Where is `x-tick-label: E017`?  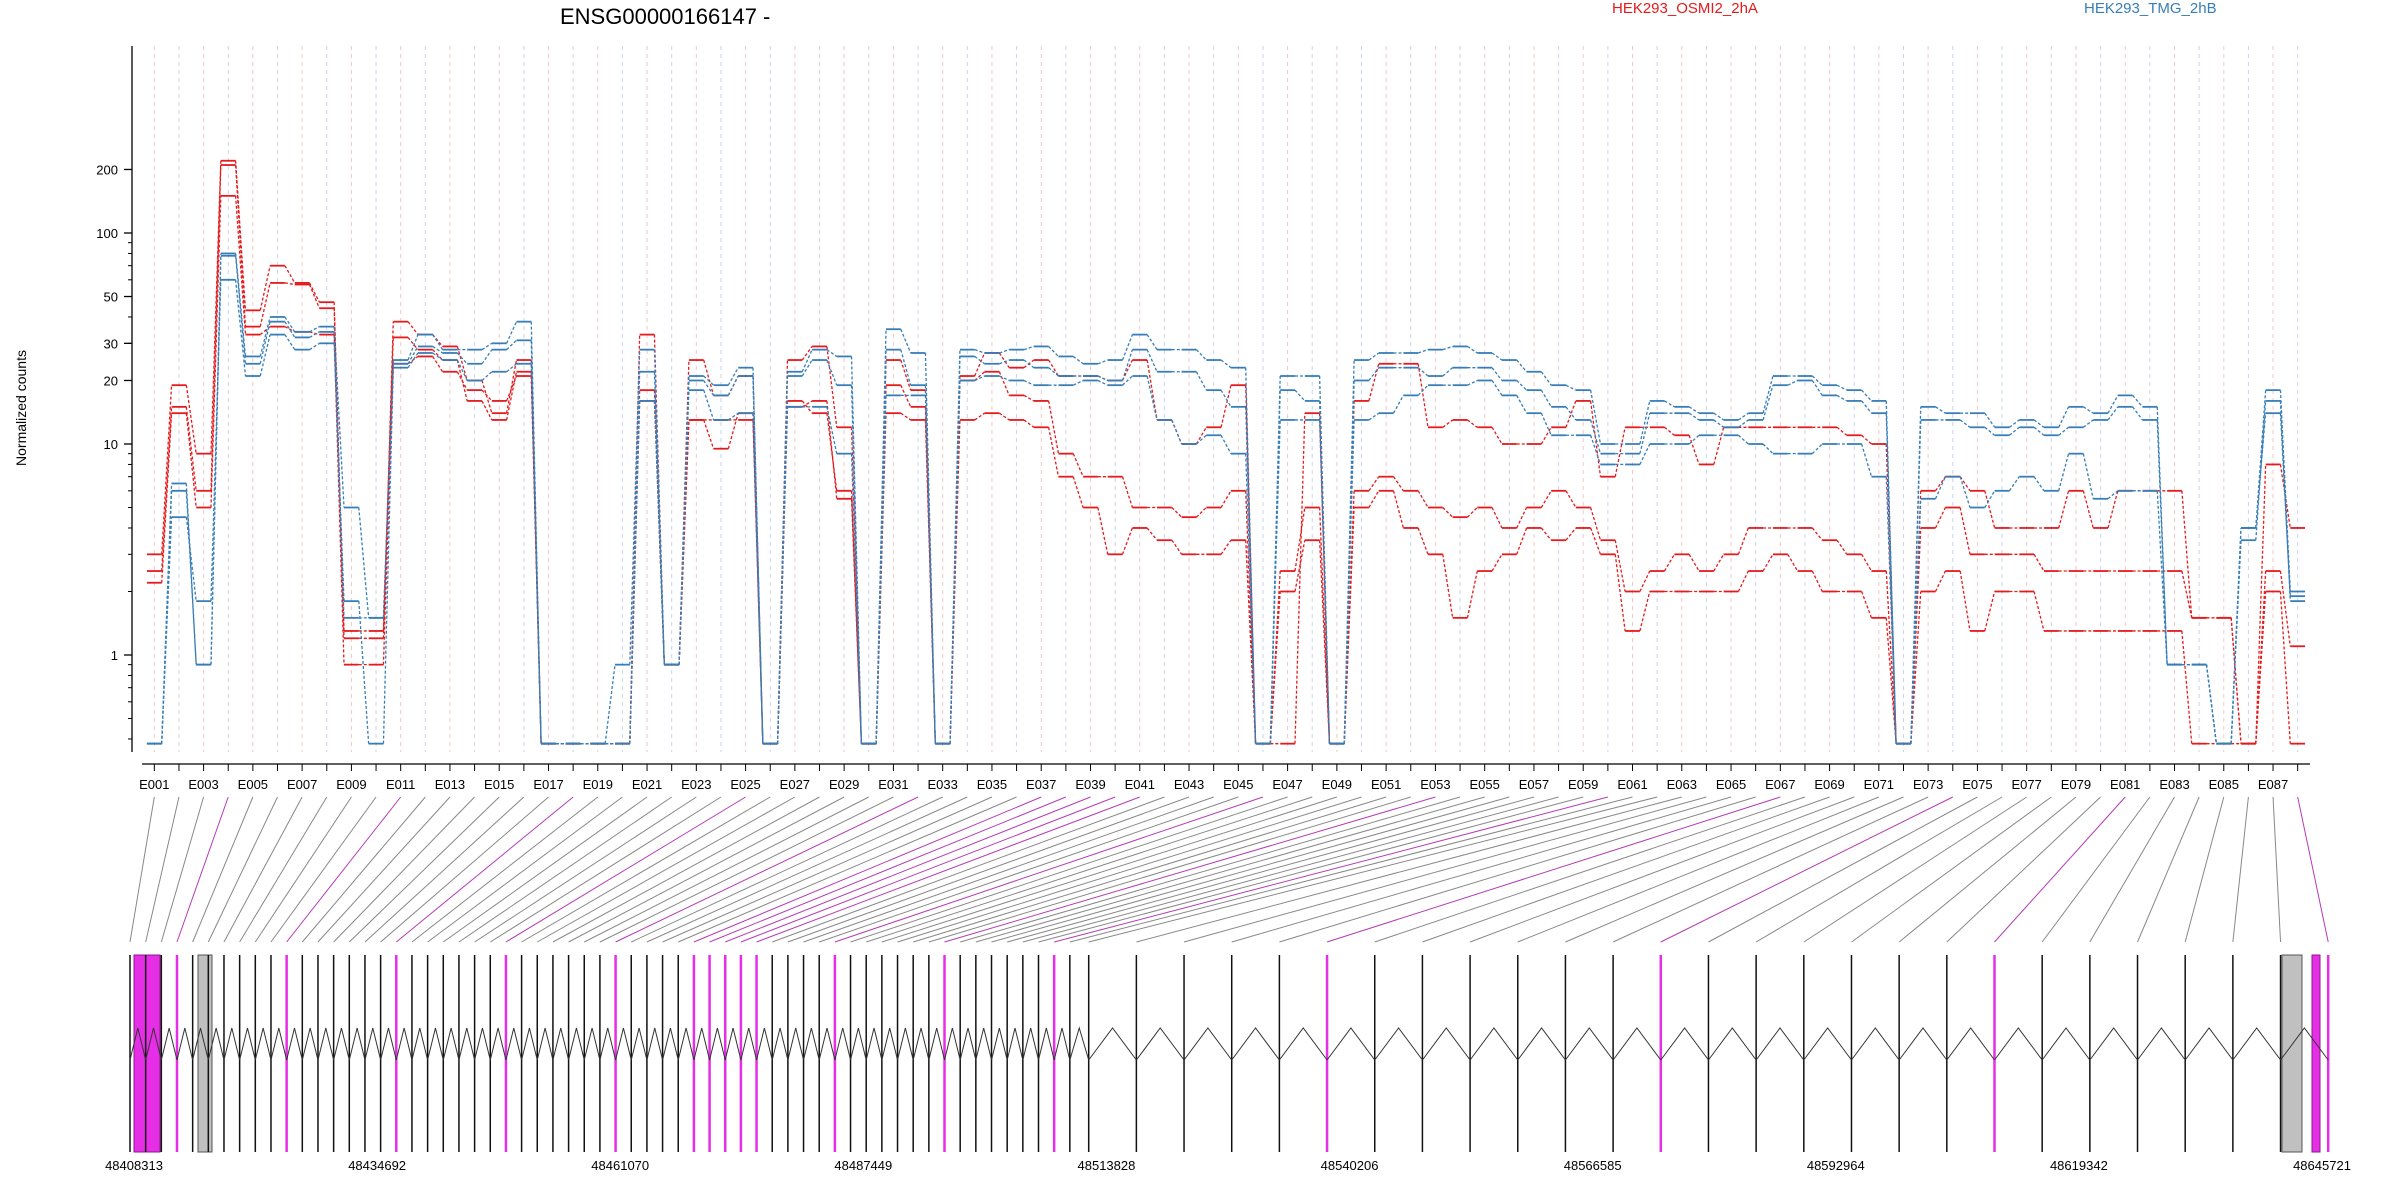 x-tick-label: E017 is located at coordinates (548, 784).